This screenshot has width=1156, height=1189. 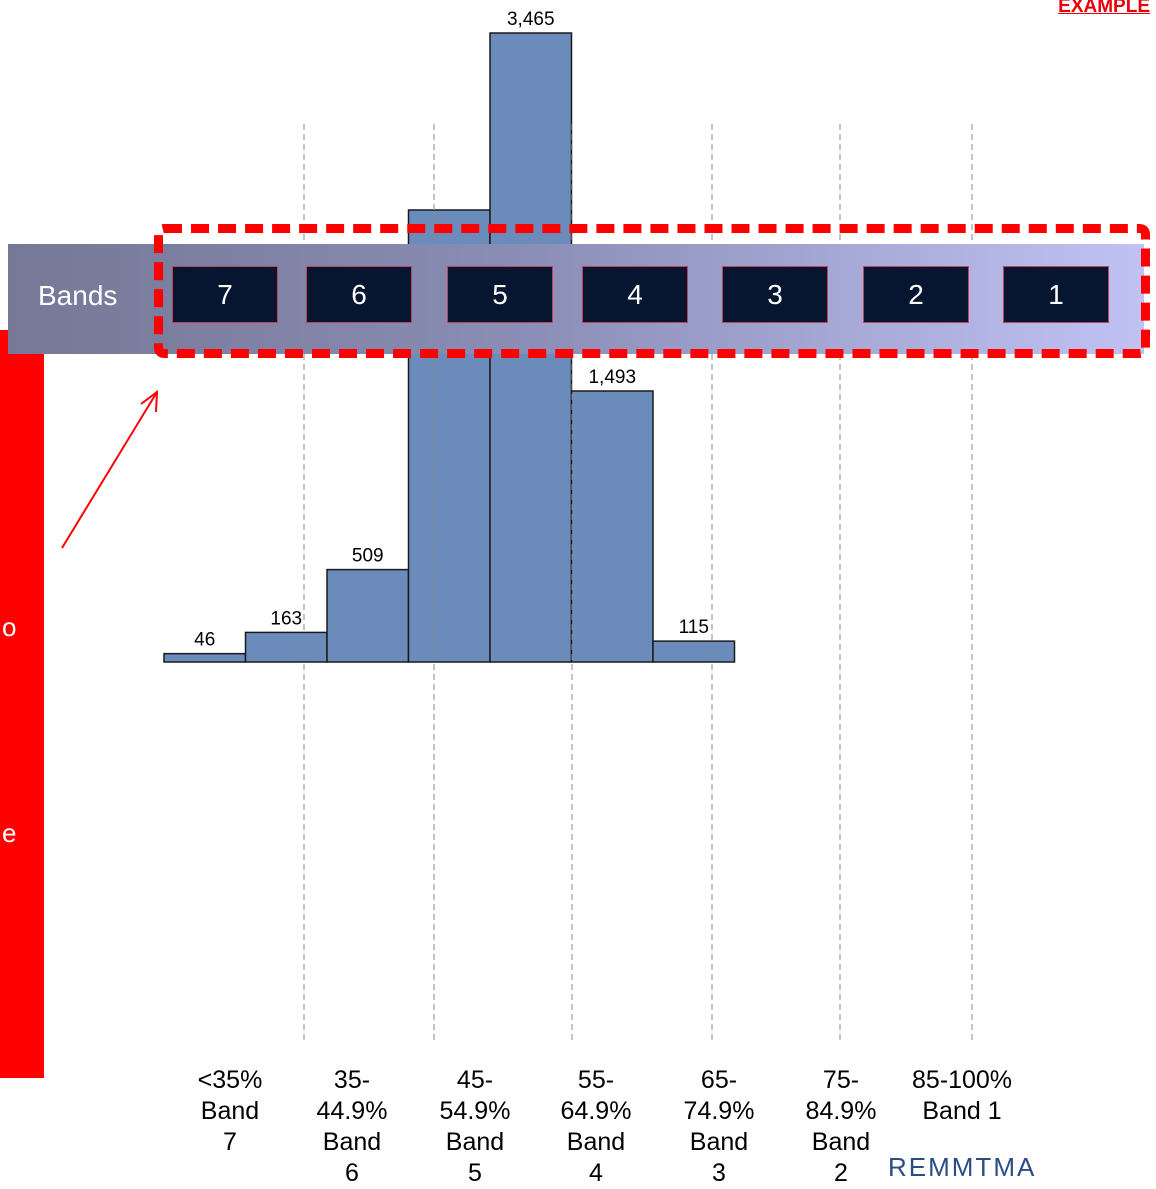 What do you see at coordinates (694, 627) in the screenshot?
I see `bar-value-label: 115` at bounding box center [694, 627].